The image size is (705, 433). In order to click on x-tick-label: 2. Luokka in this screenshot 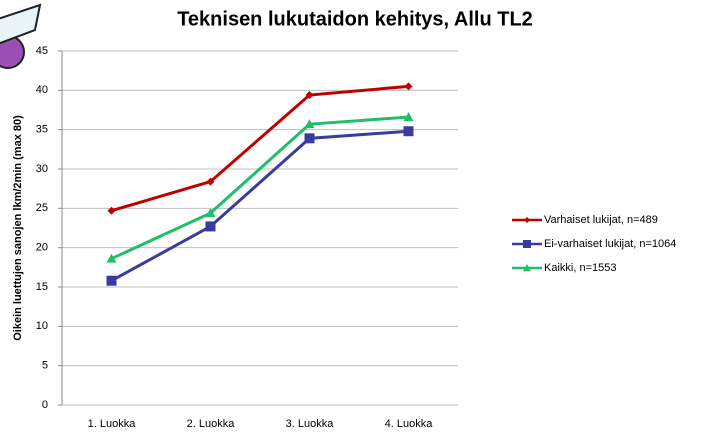, I will do `click(211, 424)`.